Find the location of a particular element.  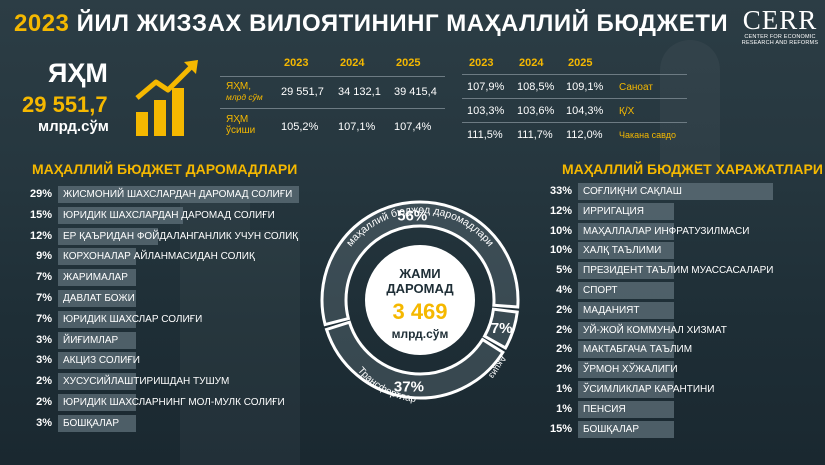

kpi-right-cell: 103,6% is located at coordinates (536, 111).